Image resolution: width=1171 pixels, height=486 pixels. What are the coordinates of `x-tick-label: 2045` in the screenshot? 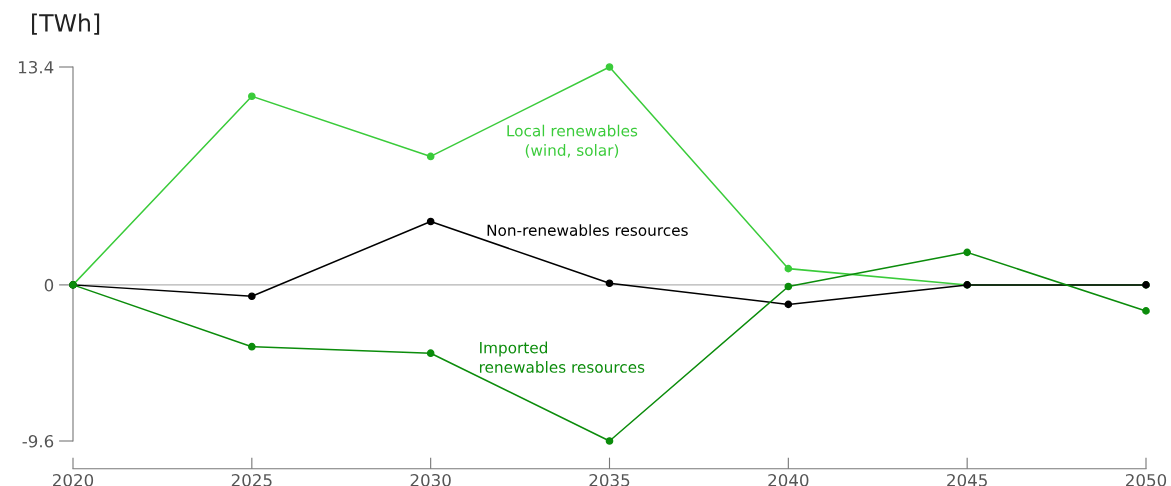 It's located at (967, 479).